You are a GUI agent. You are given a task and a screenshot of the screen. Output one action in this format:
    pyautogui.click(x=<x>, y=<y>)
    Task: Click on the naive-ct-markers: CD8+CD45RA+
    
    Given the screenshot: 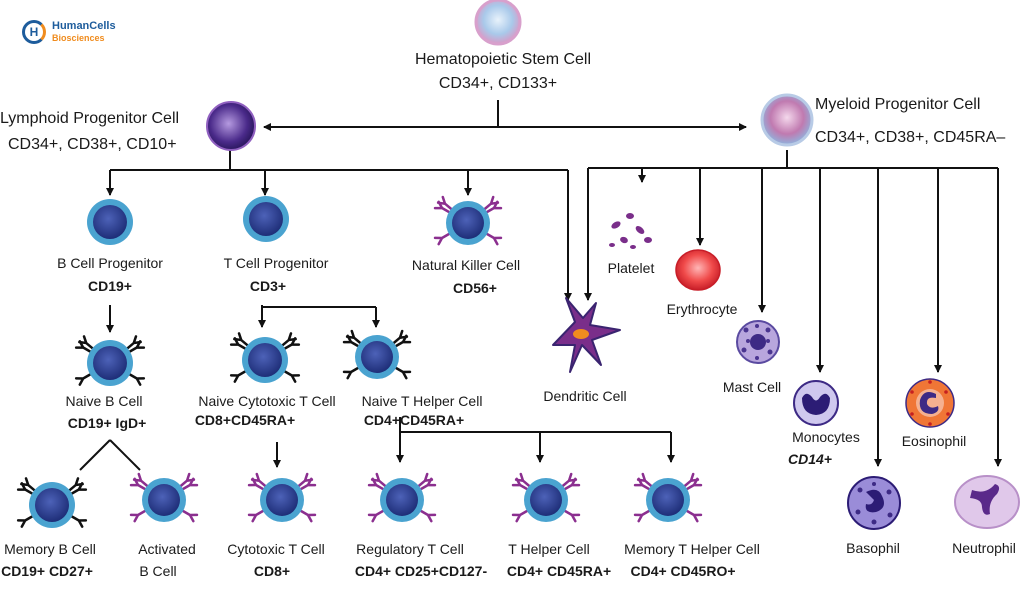 What is the action you would take?
    pyautogui.click(x=245, y=420)
    